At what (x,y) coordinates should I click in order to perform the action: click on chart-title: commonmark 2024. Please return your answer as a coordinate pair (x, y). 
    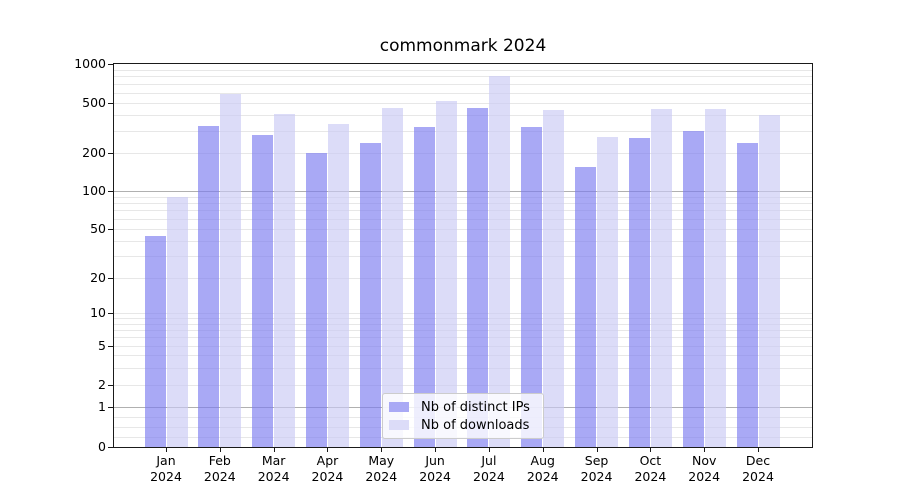
    Looking at the image, I should click on (463, 46).